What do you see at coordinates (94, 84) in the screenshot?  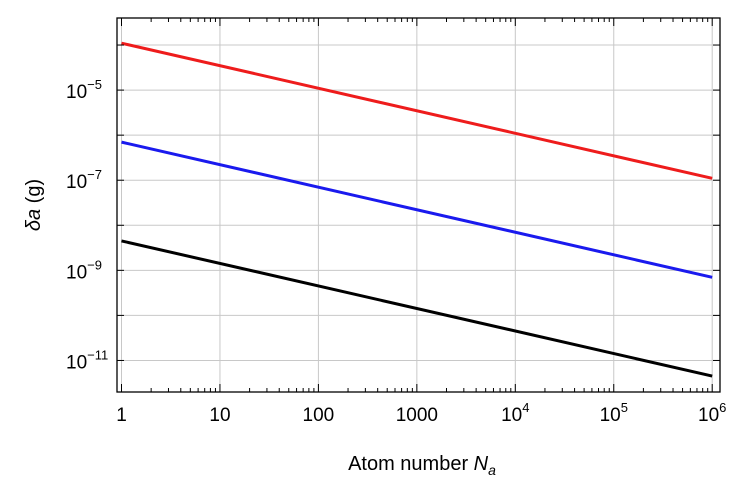 I see `y-tick-label-exp: −5` at bounding box center [94, 84].